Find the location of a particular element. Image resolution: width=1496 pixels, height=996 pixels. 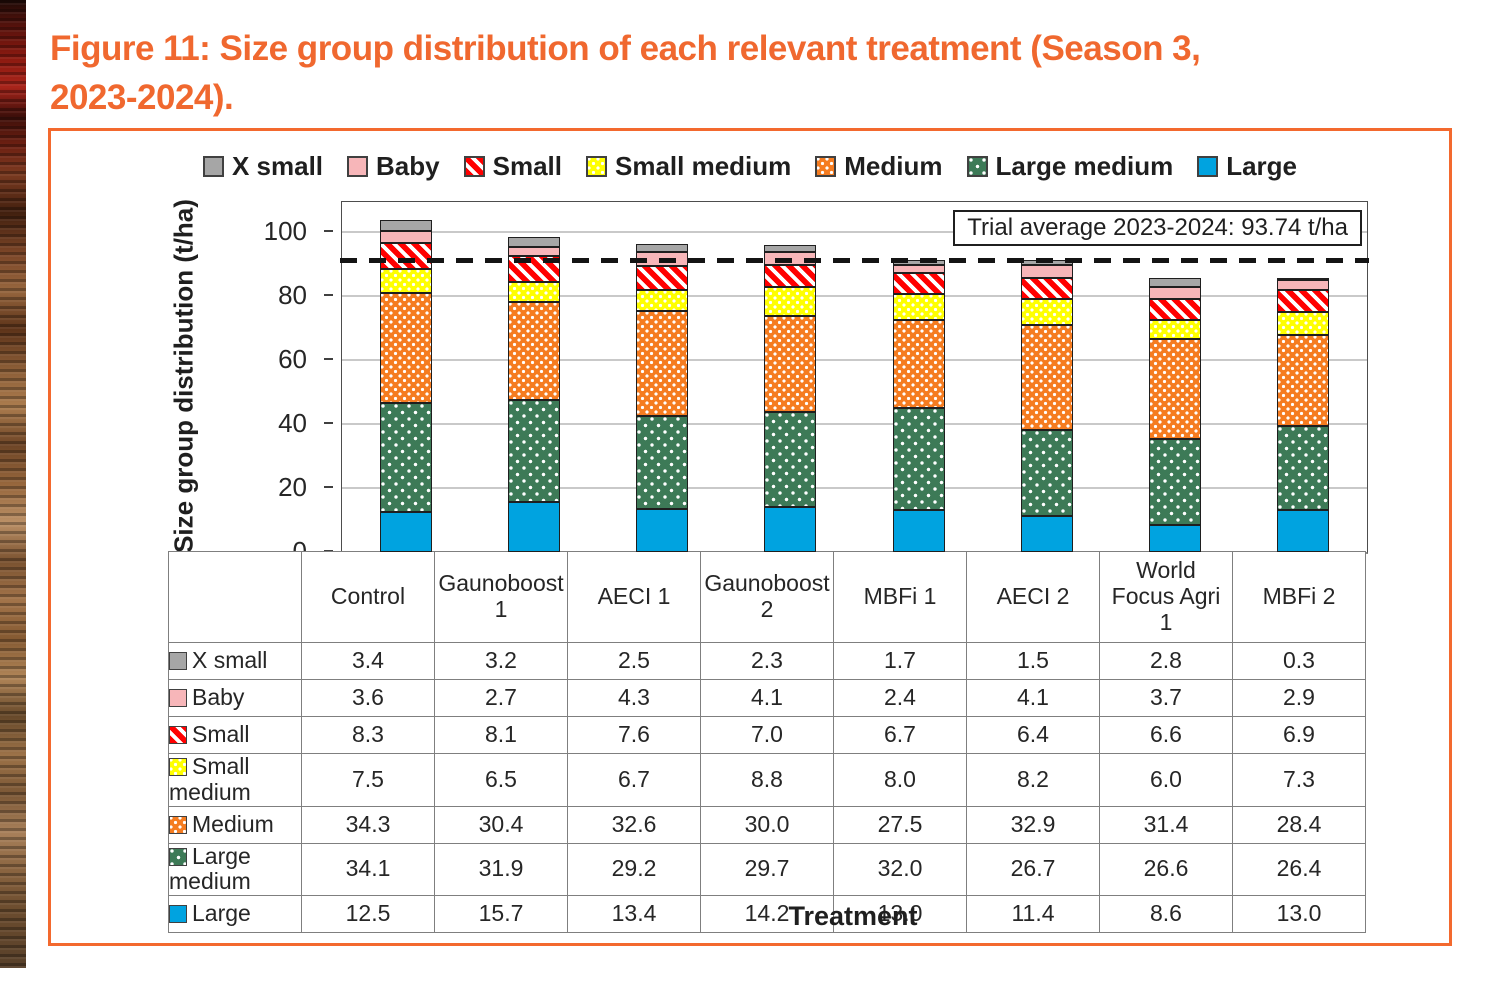

legend-item-smallmedium: Small medium is located at coordinates (688, 166).